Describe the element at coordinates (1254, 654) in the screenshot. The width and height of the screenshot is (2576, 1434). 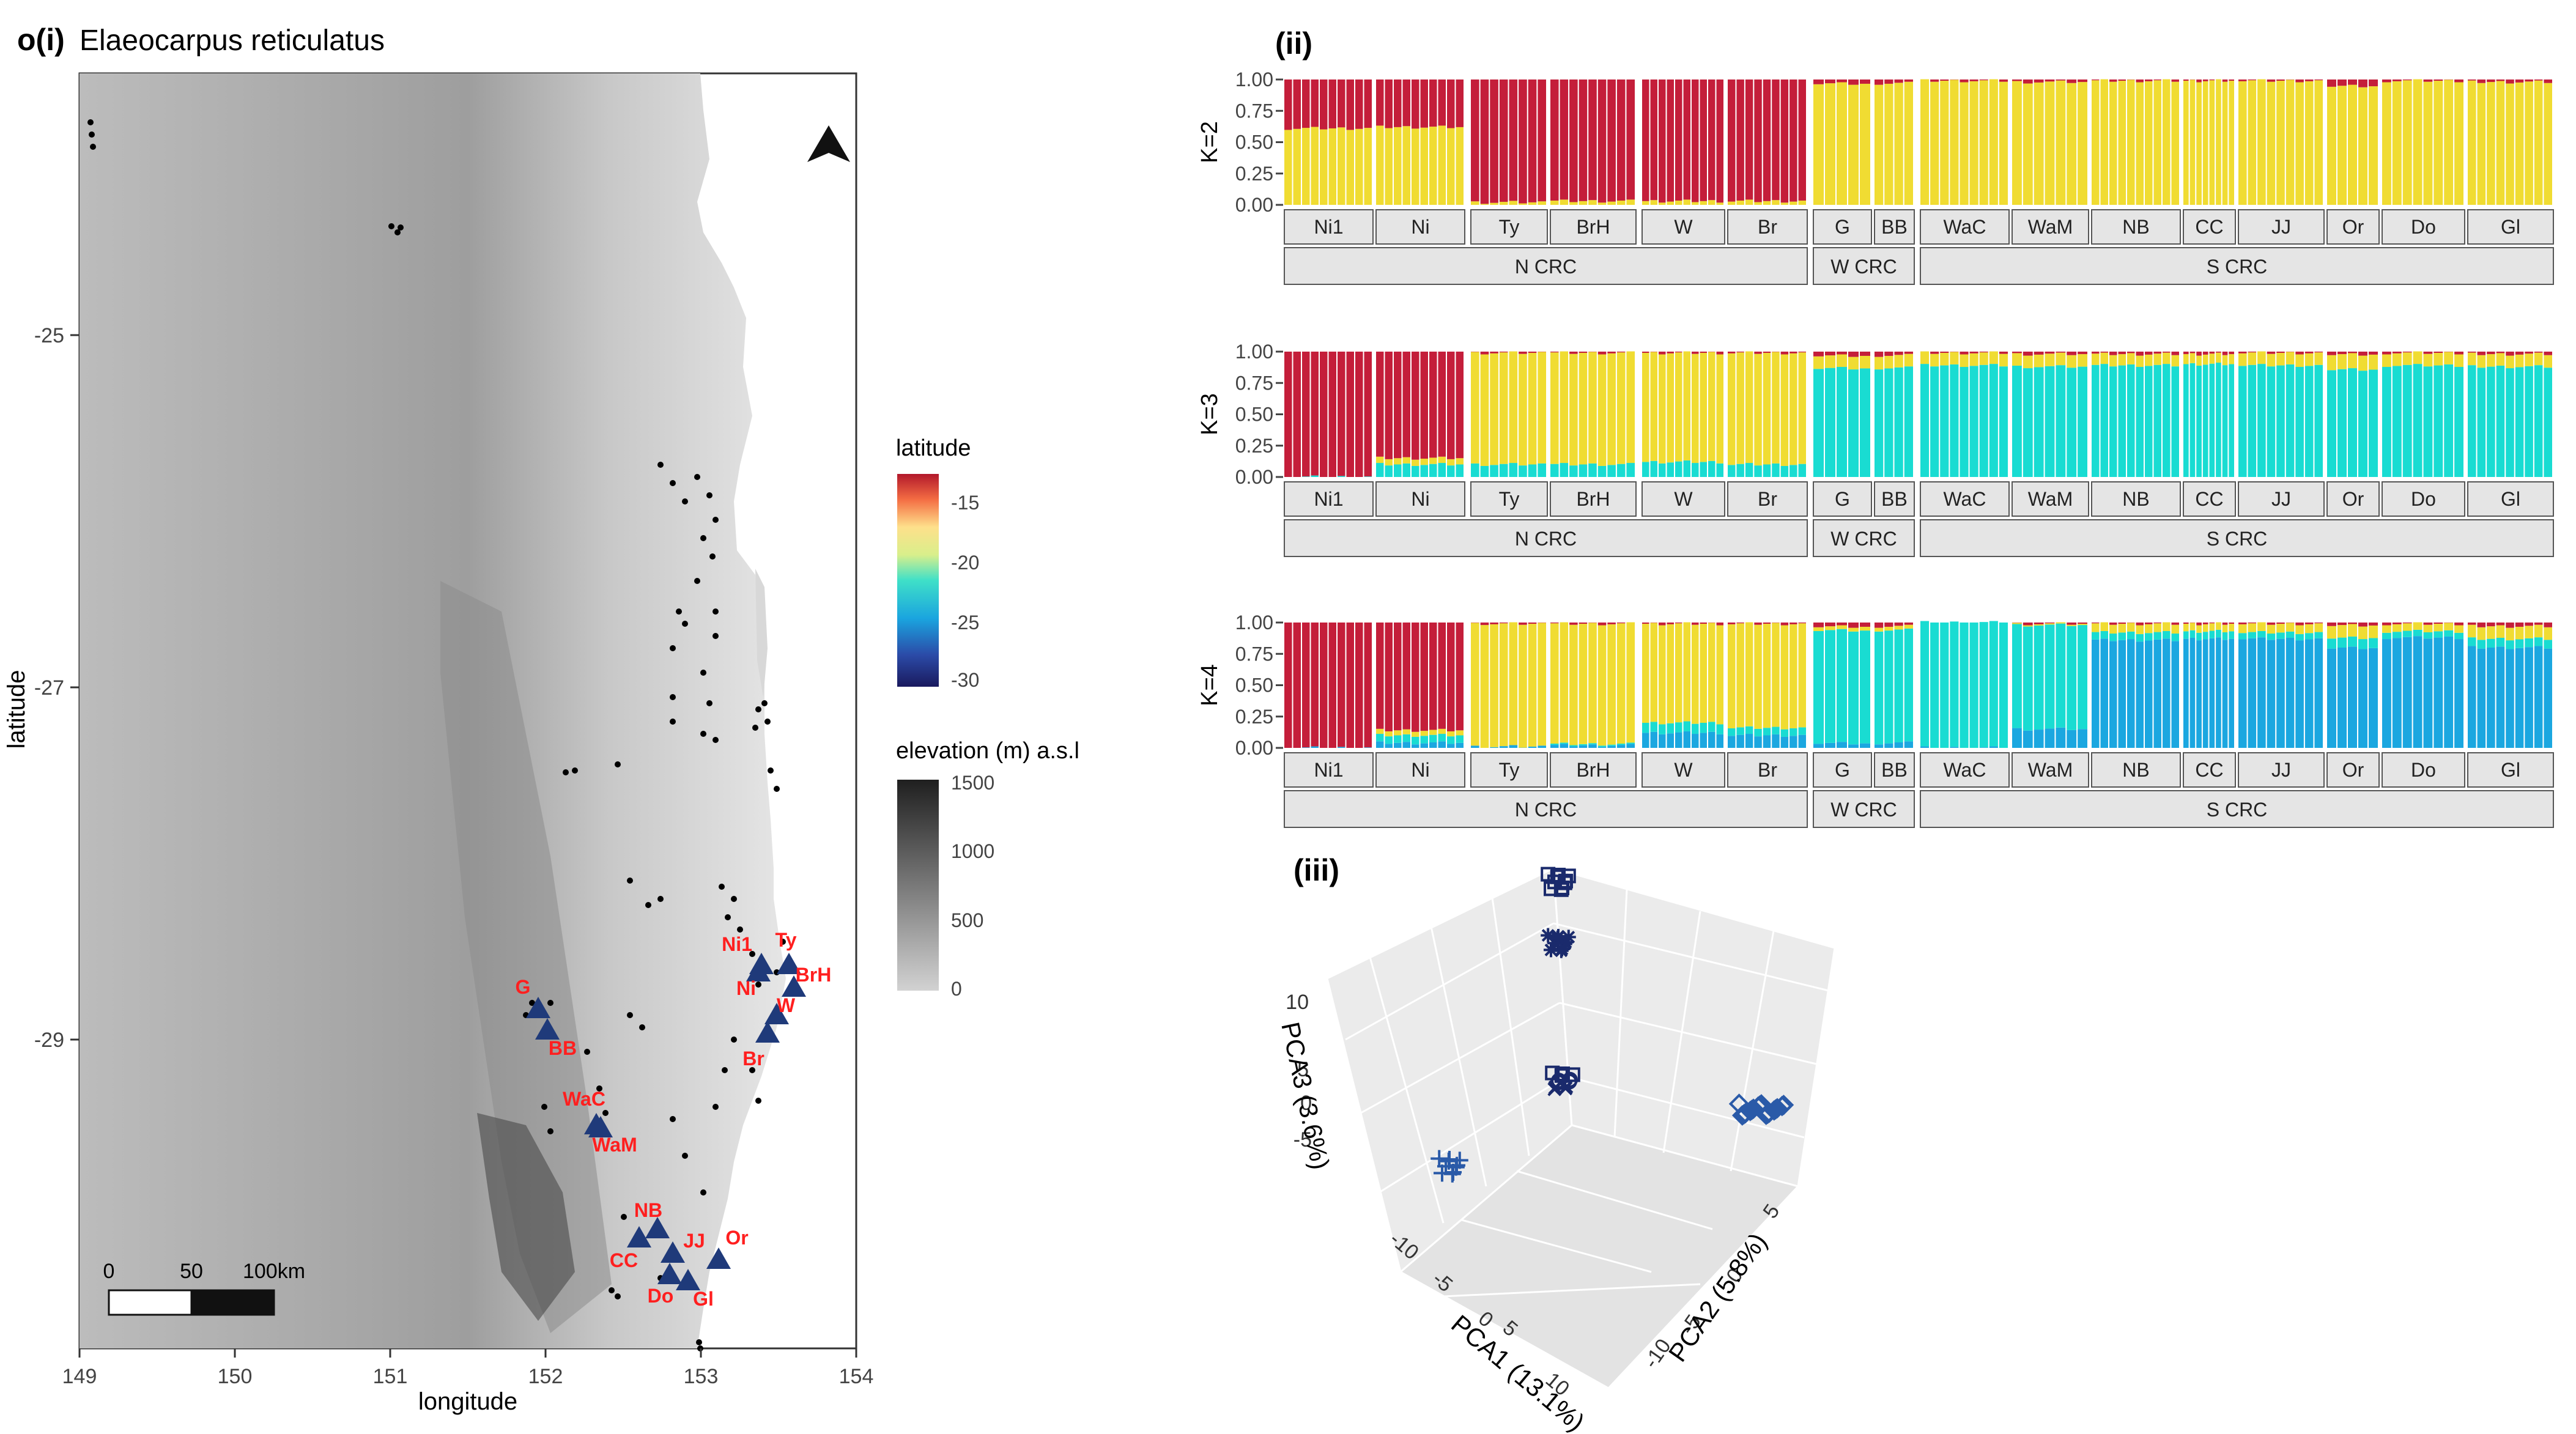
I see `structure-y-tick-label: 0.75` at that location.